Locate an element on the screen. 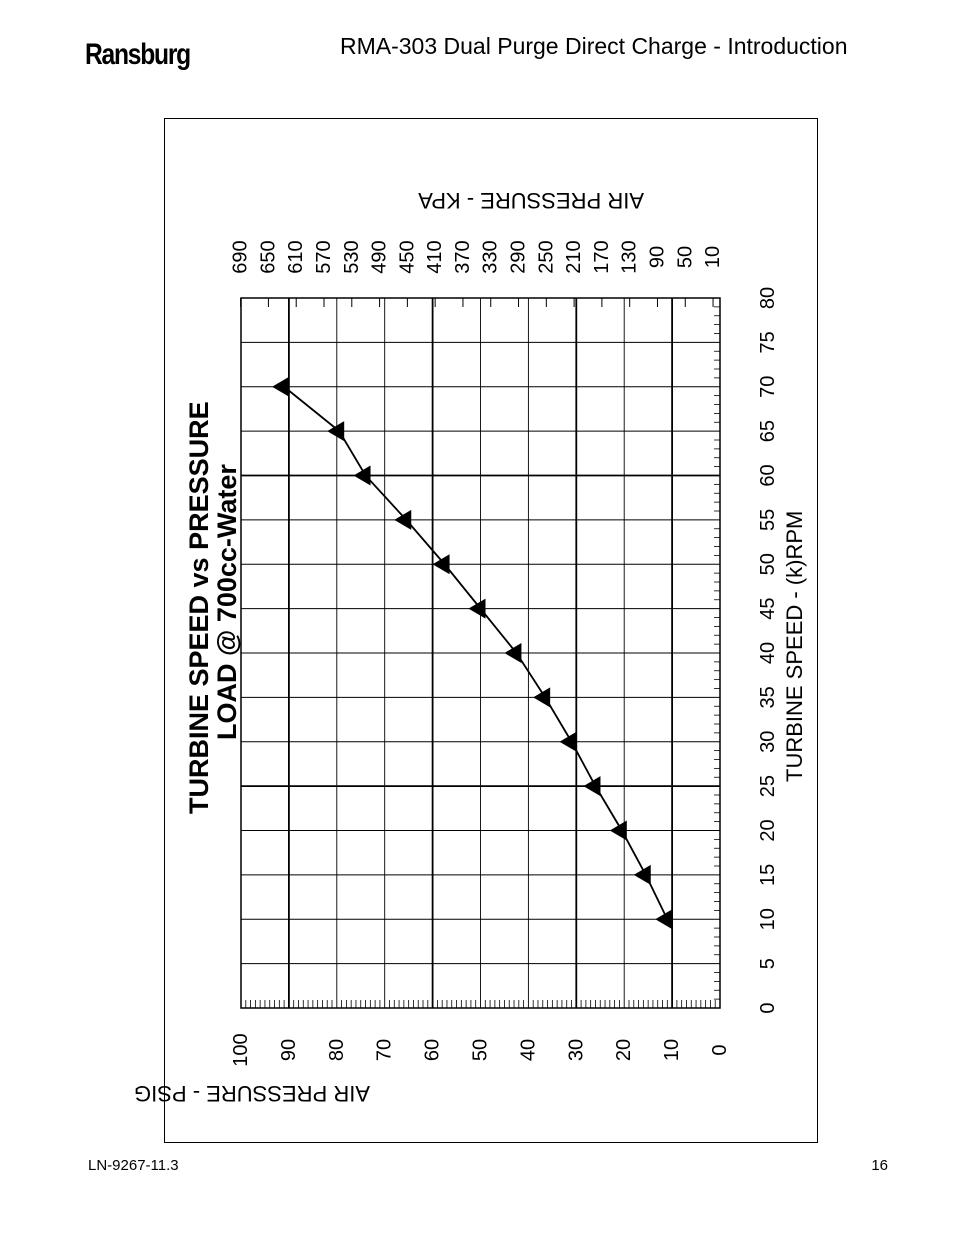 This screenshot has height=1235, width=954. y2-tick-label: 330 is located at coordinates (491, 256).